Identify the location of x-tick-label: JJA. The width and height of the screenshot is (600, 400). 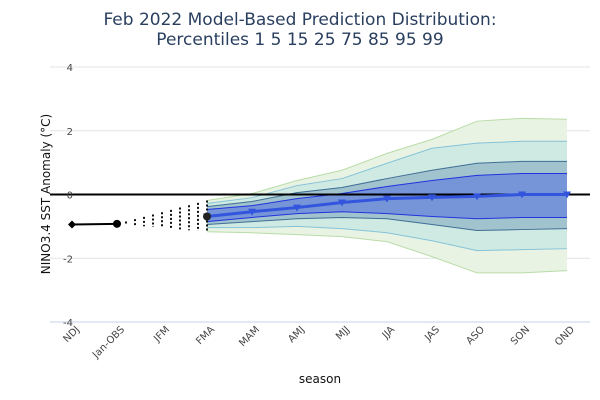
(388, 332).